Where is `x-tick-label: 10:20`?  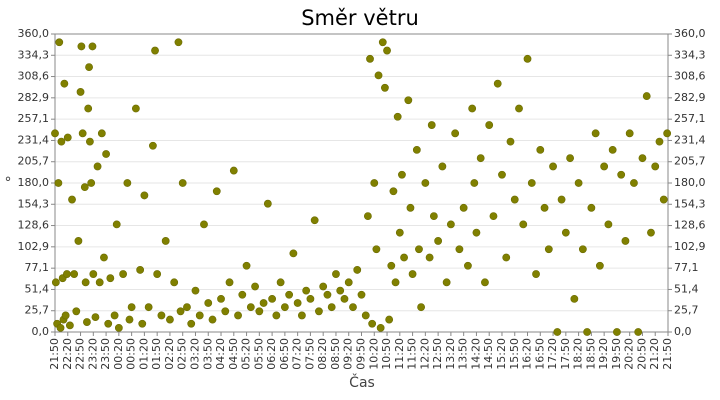
x-tick-label: 10:20 is located at coordinates (373, 354).